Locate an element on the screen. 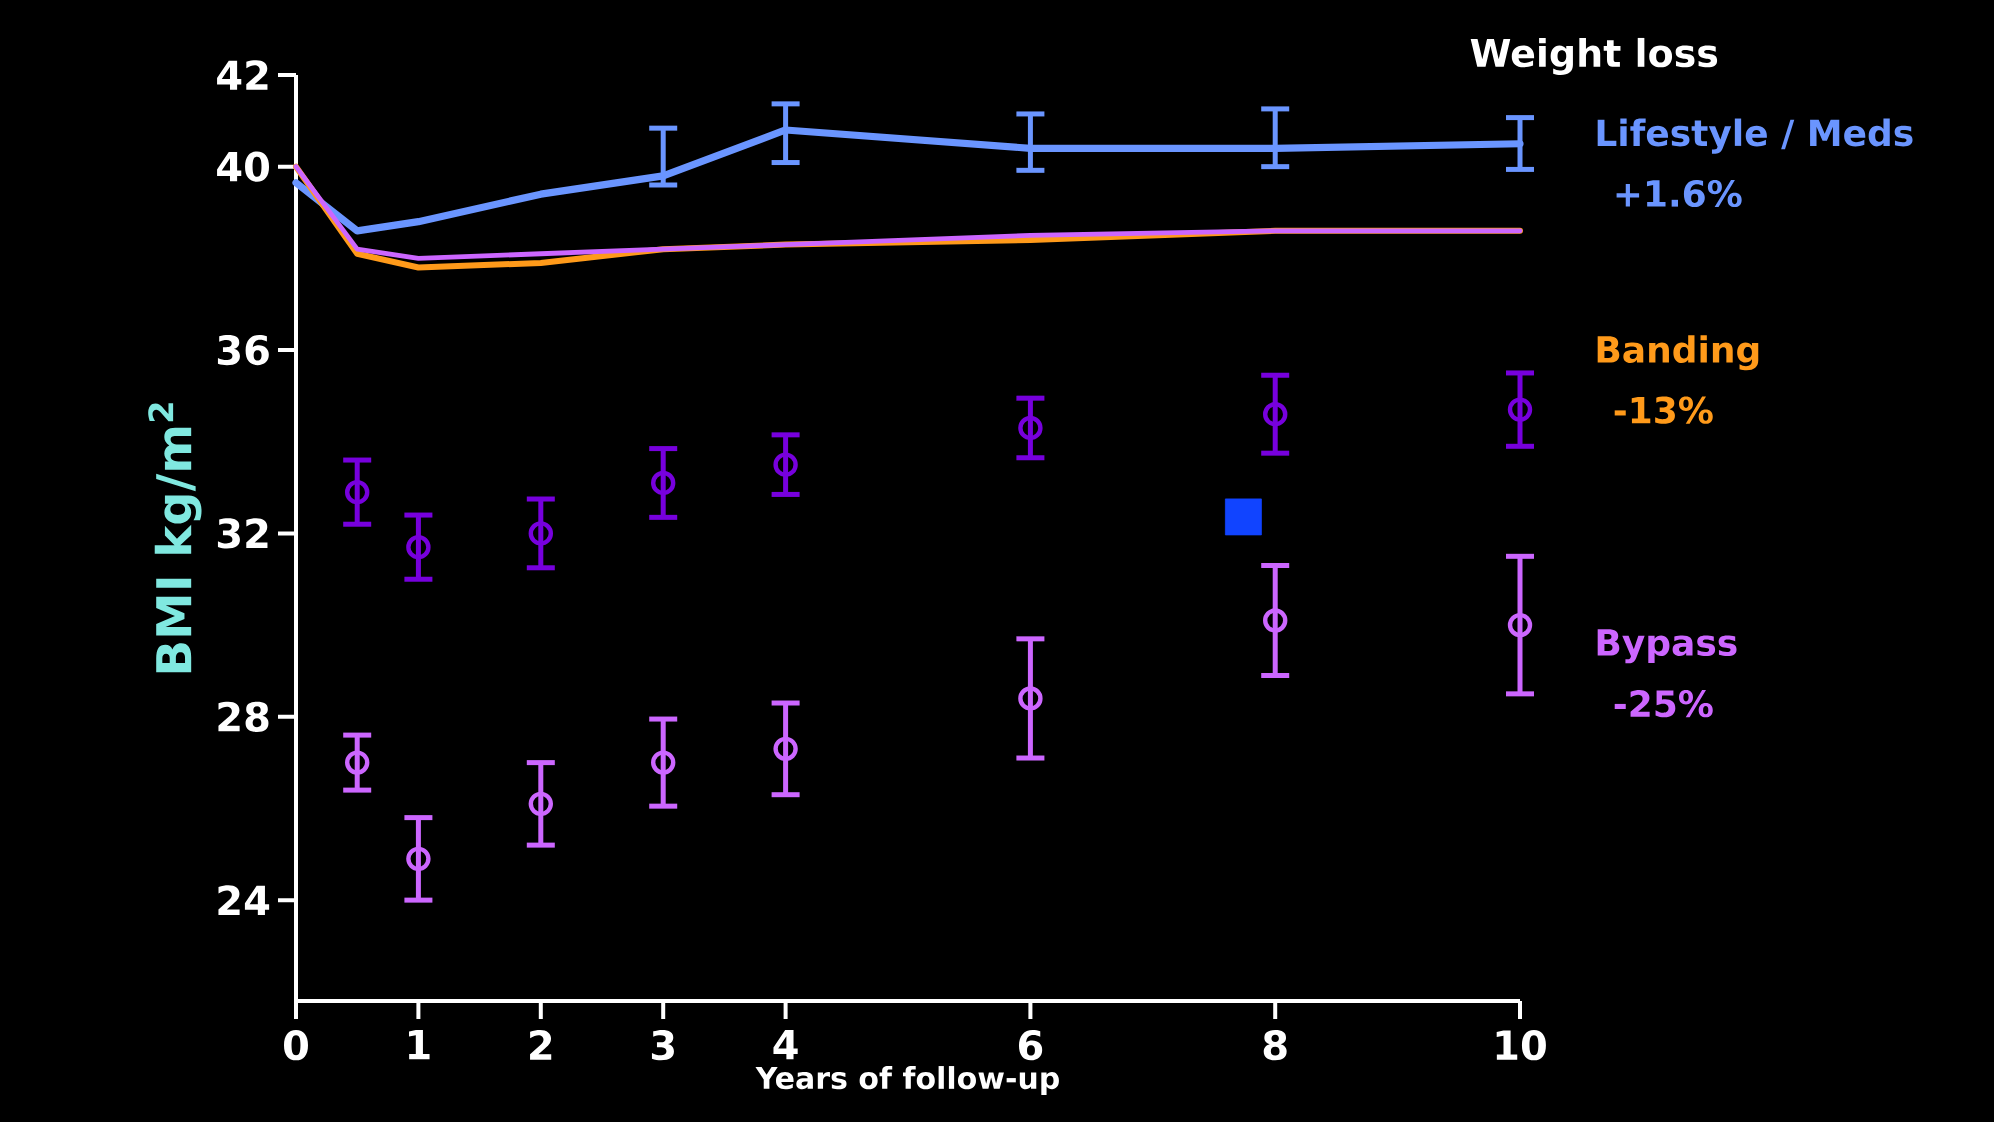  x-tick-label: 2 is located at coordinates (541, 1045).